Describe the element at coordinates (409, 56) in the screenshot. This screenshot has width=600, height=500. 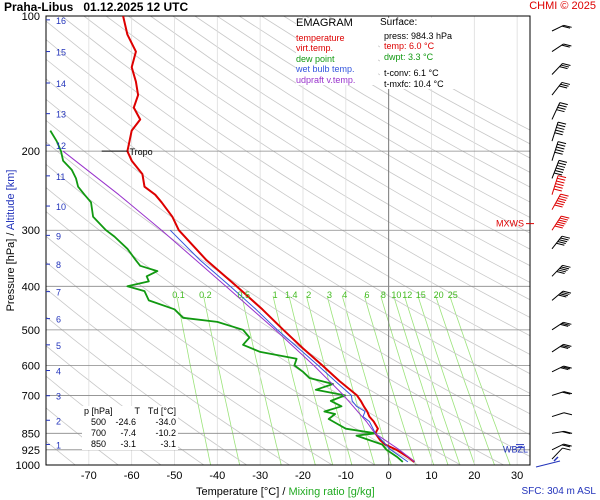
I see `surface-dwpt: dwpt: 3.3 °C` at that location.